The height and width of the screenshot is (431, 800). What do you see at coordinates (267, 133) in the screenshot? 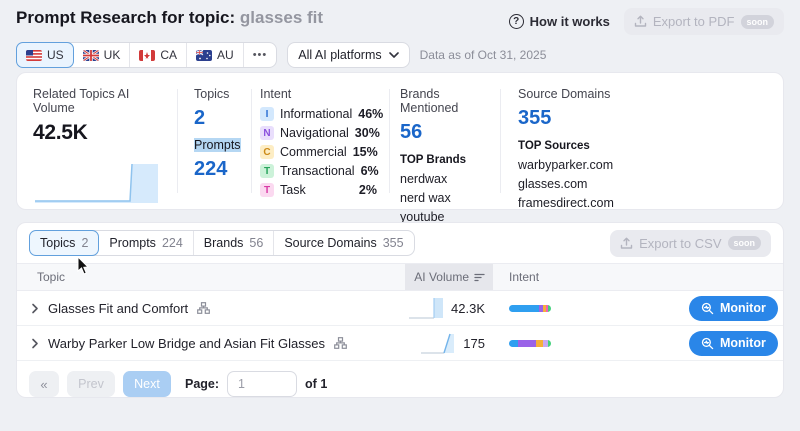
I see `navigational-badge-icon: N` at bounding box center [267, 133].